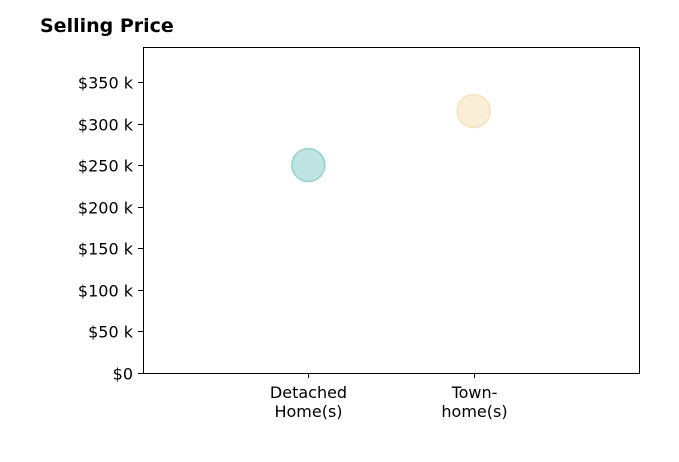 This screenshot has width=679, height=462. What do you see at coordinates (391, 138) in the screenshot?
I see `points-layer` at bounding box center [391, 138].